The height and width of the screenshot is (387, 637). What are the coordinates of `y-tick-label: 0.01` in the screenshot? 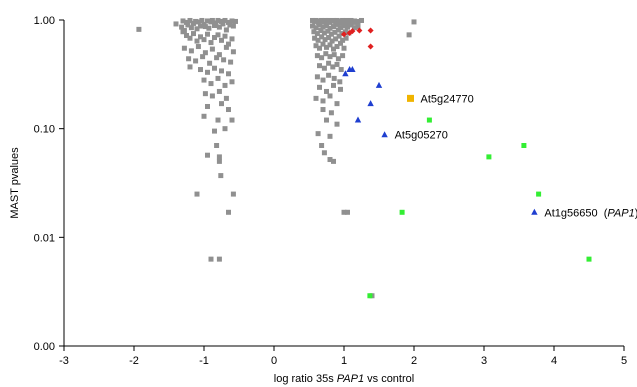 It's located at (44, 238).